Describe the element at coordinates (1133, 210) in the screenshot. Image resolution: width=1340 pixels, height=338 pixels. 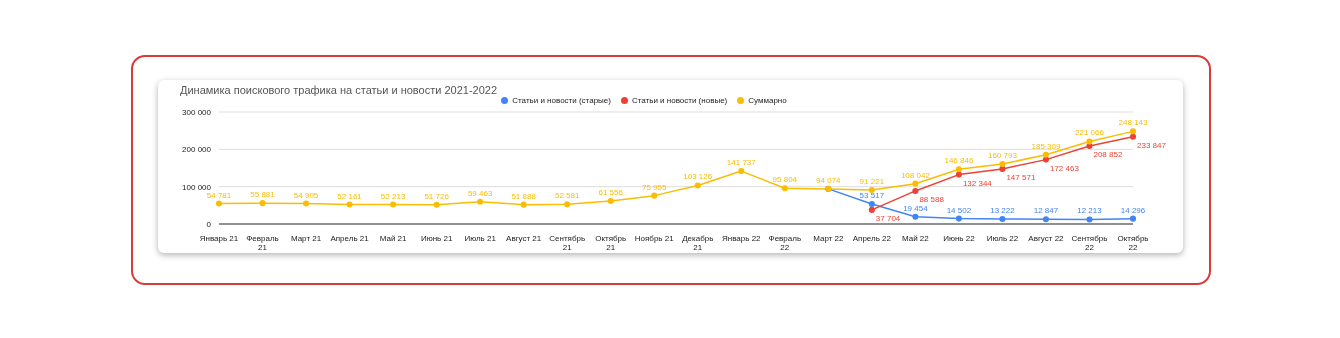
I see `data-label: 14 296` at that location.